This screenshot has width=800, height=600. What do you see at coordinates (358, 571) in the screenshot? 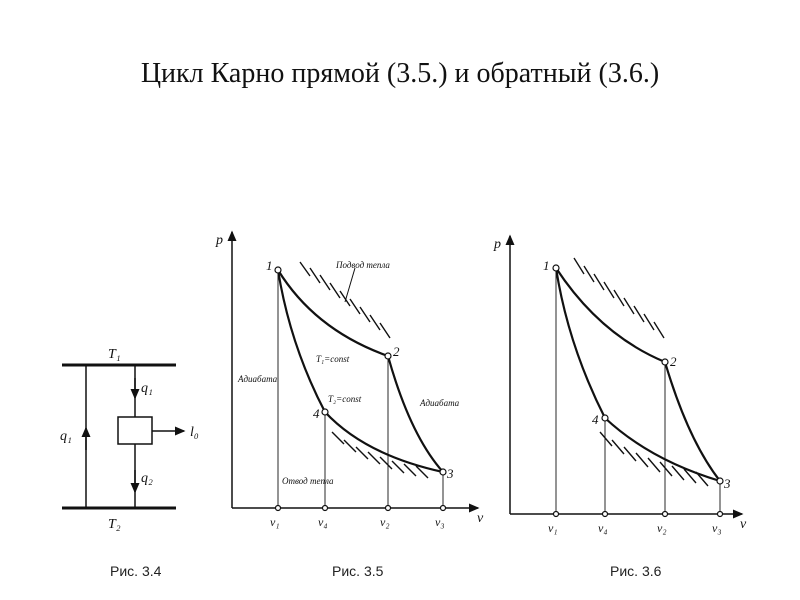
I see `fig35-caption: Рис. 3.5` at bounding box center [358, 571].